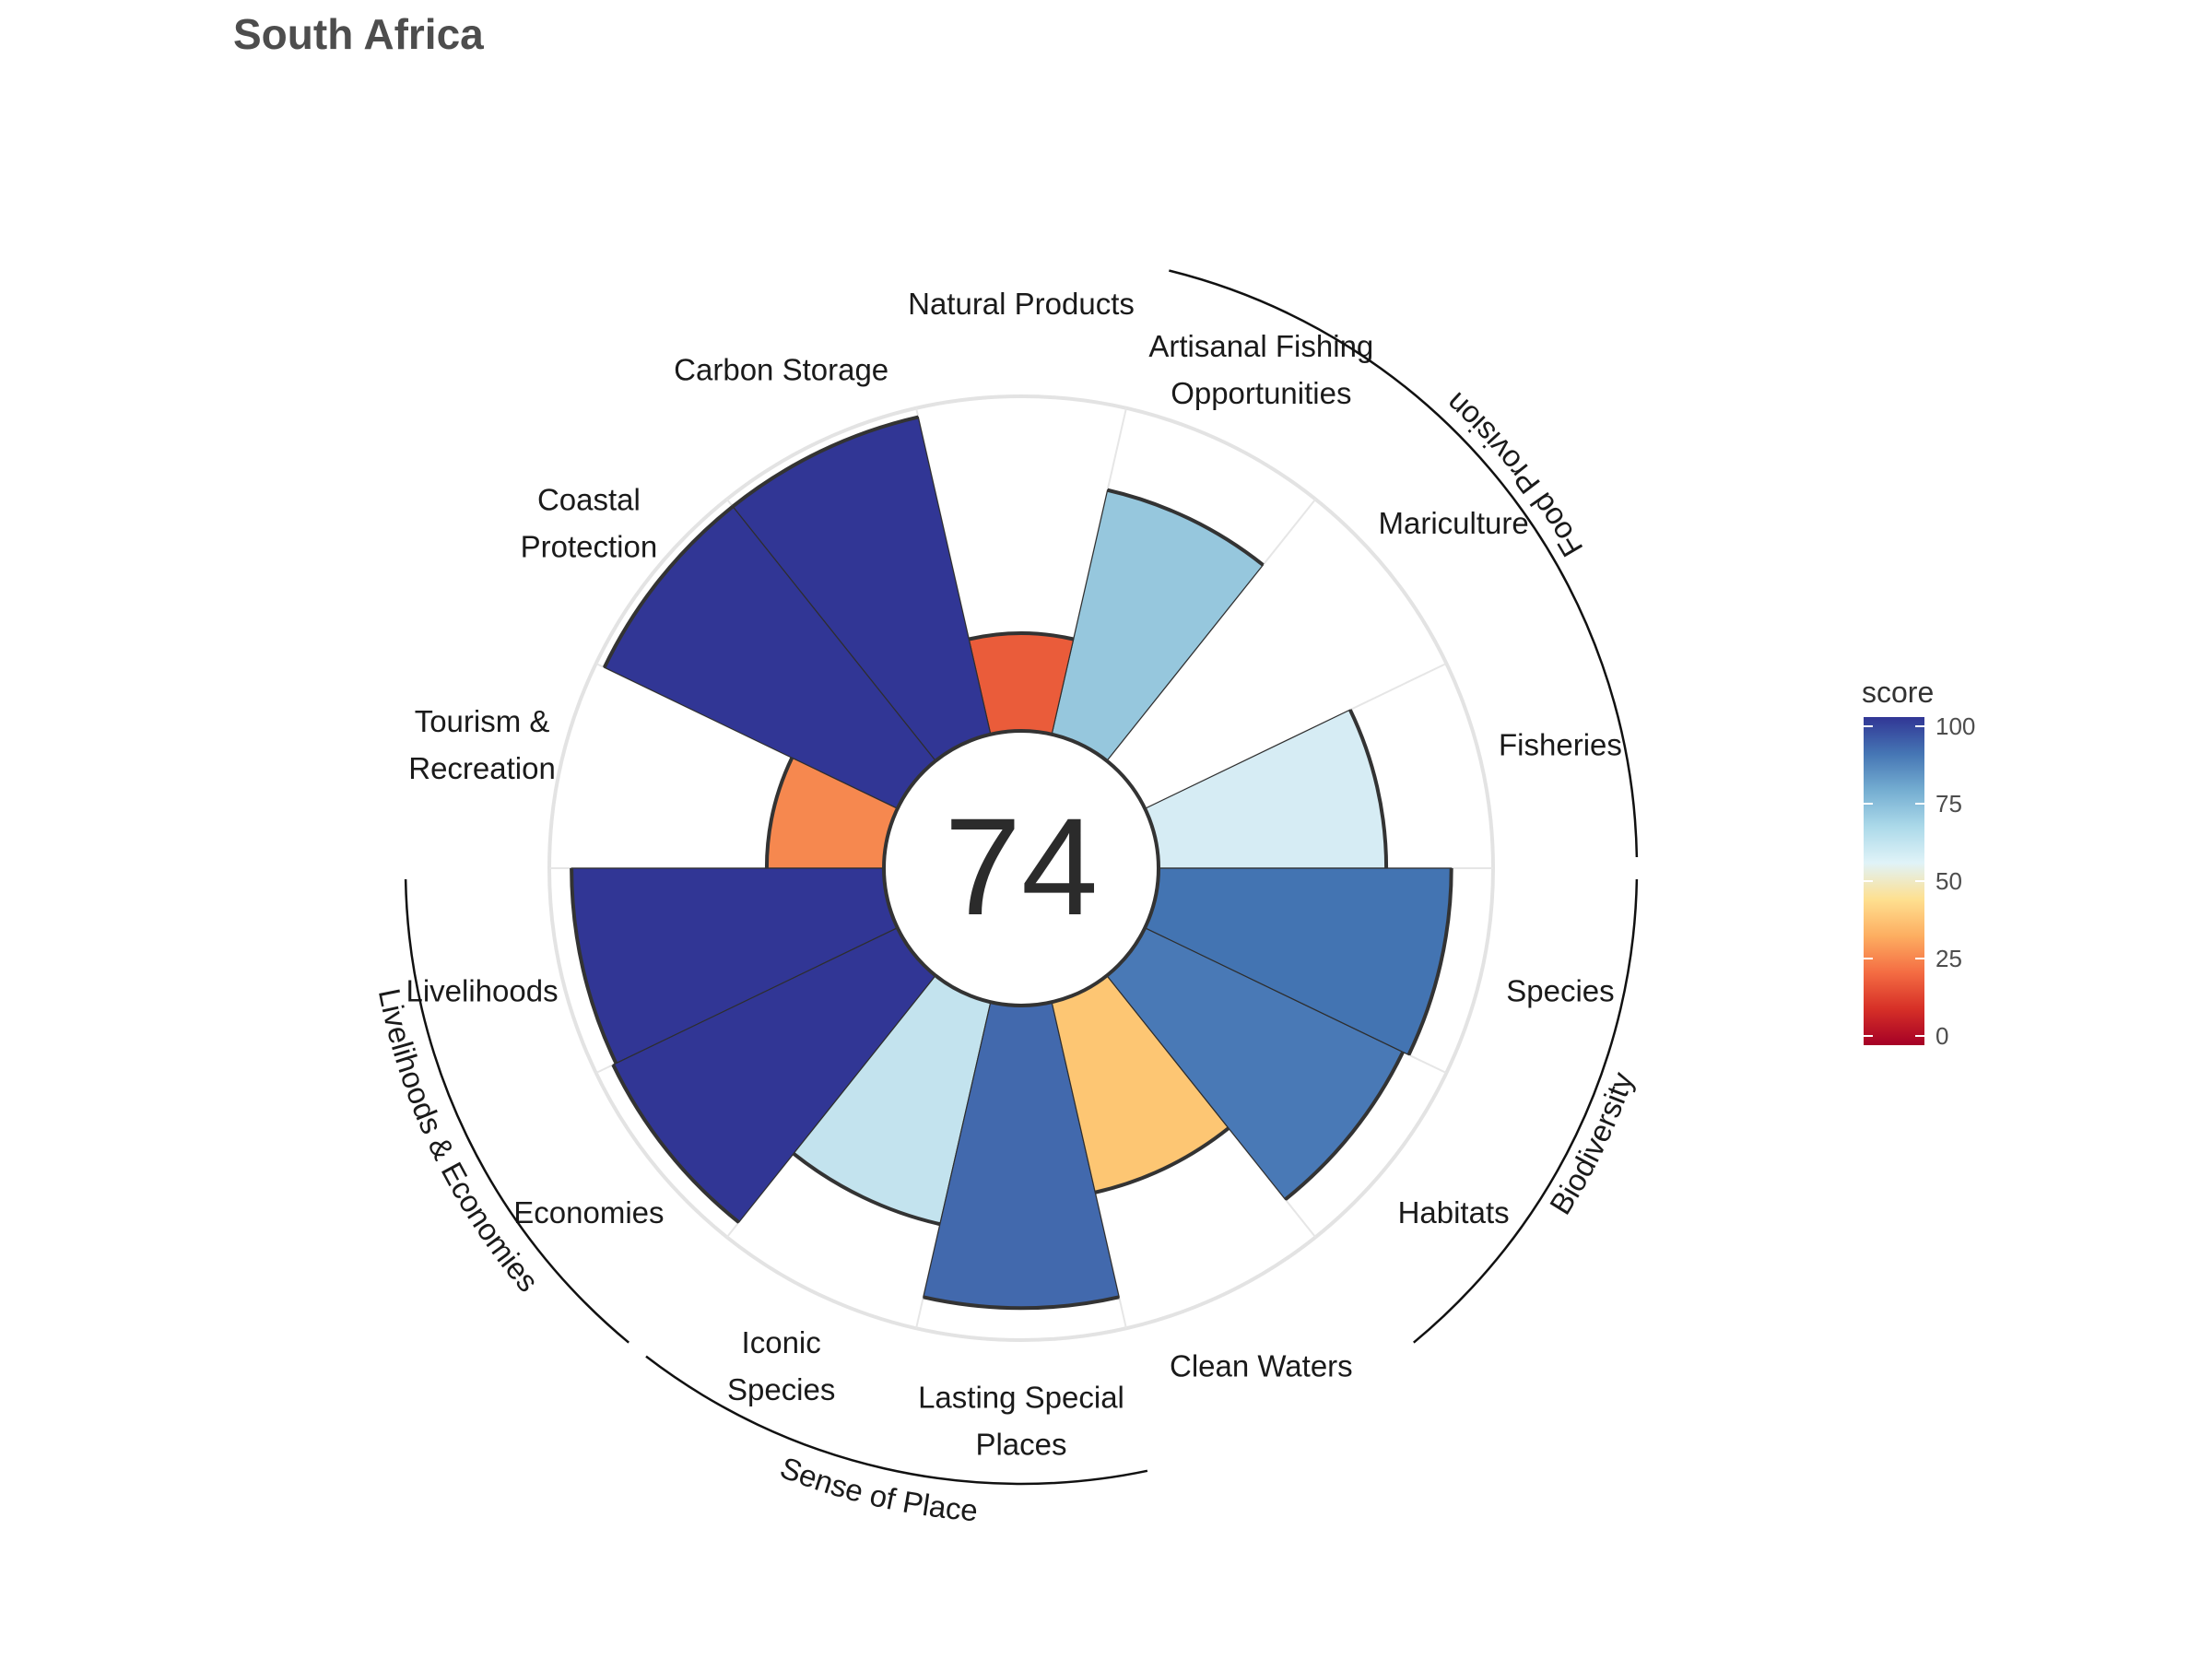  Describe the element at coordinates (1454, 1212) in the screenshot. I see `goal-label-habitats: Habitats` at that location.